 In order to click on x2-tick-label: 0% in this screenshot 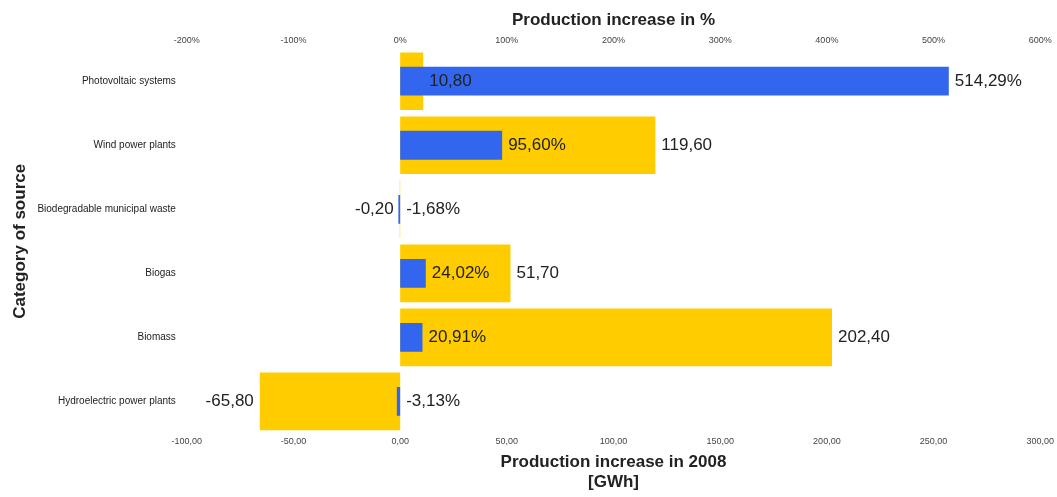, I will do `click(400, 40)`.